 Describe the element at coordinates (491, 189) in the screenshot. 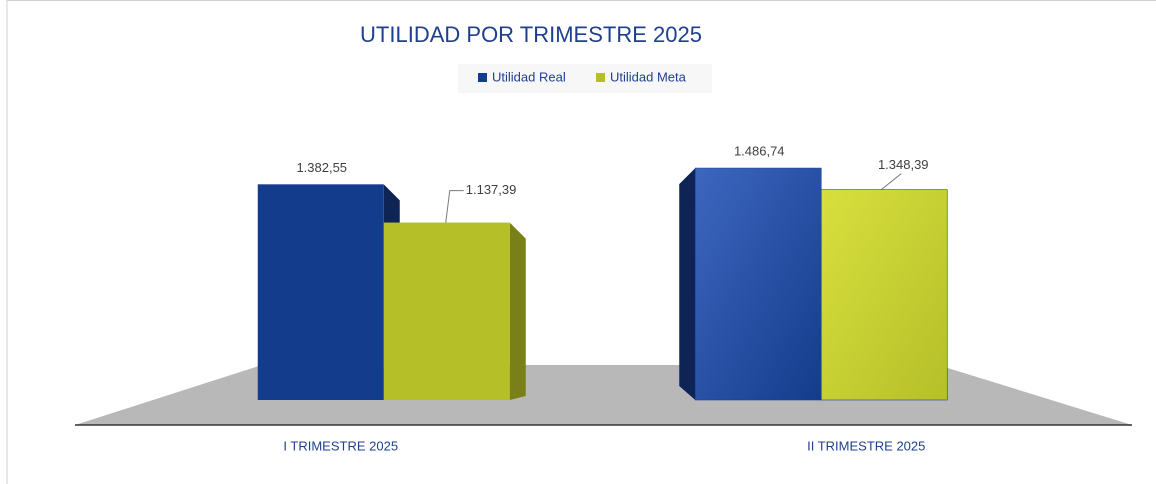

I see `data-label: 1.137,39` at that location.